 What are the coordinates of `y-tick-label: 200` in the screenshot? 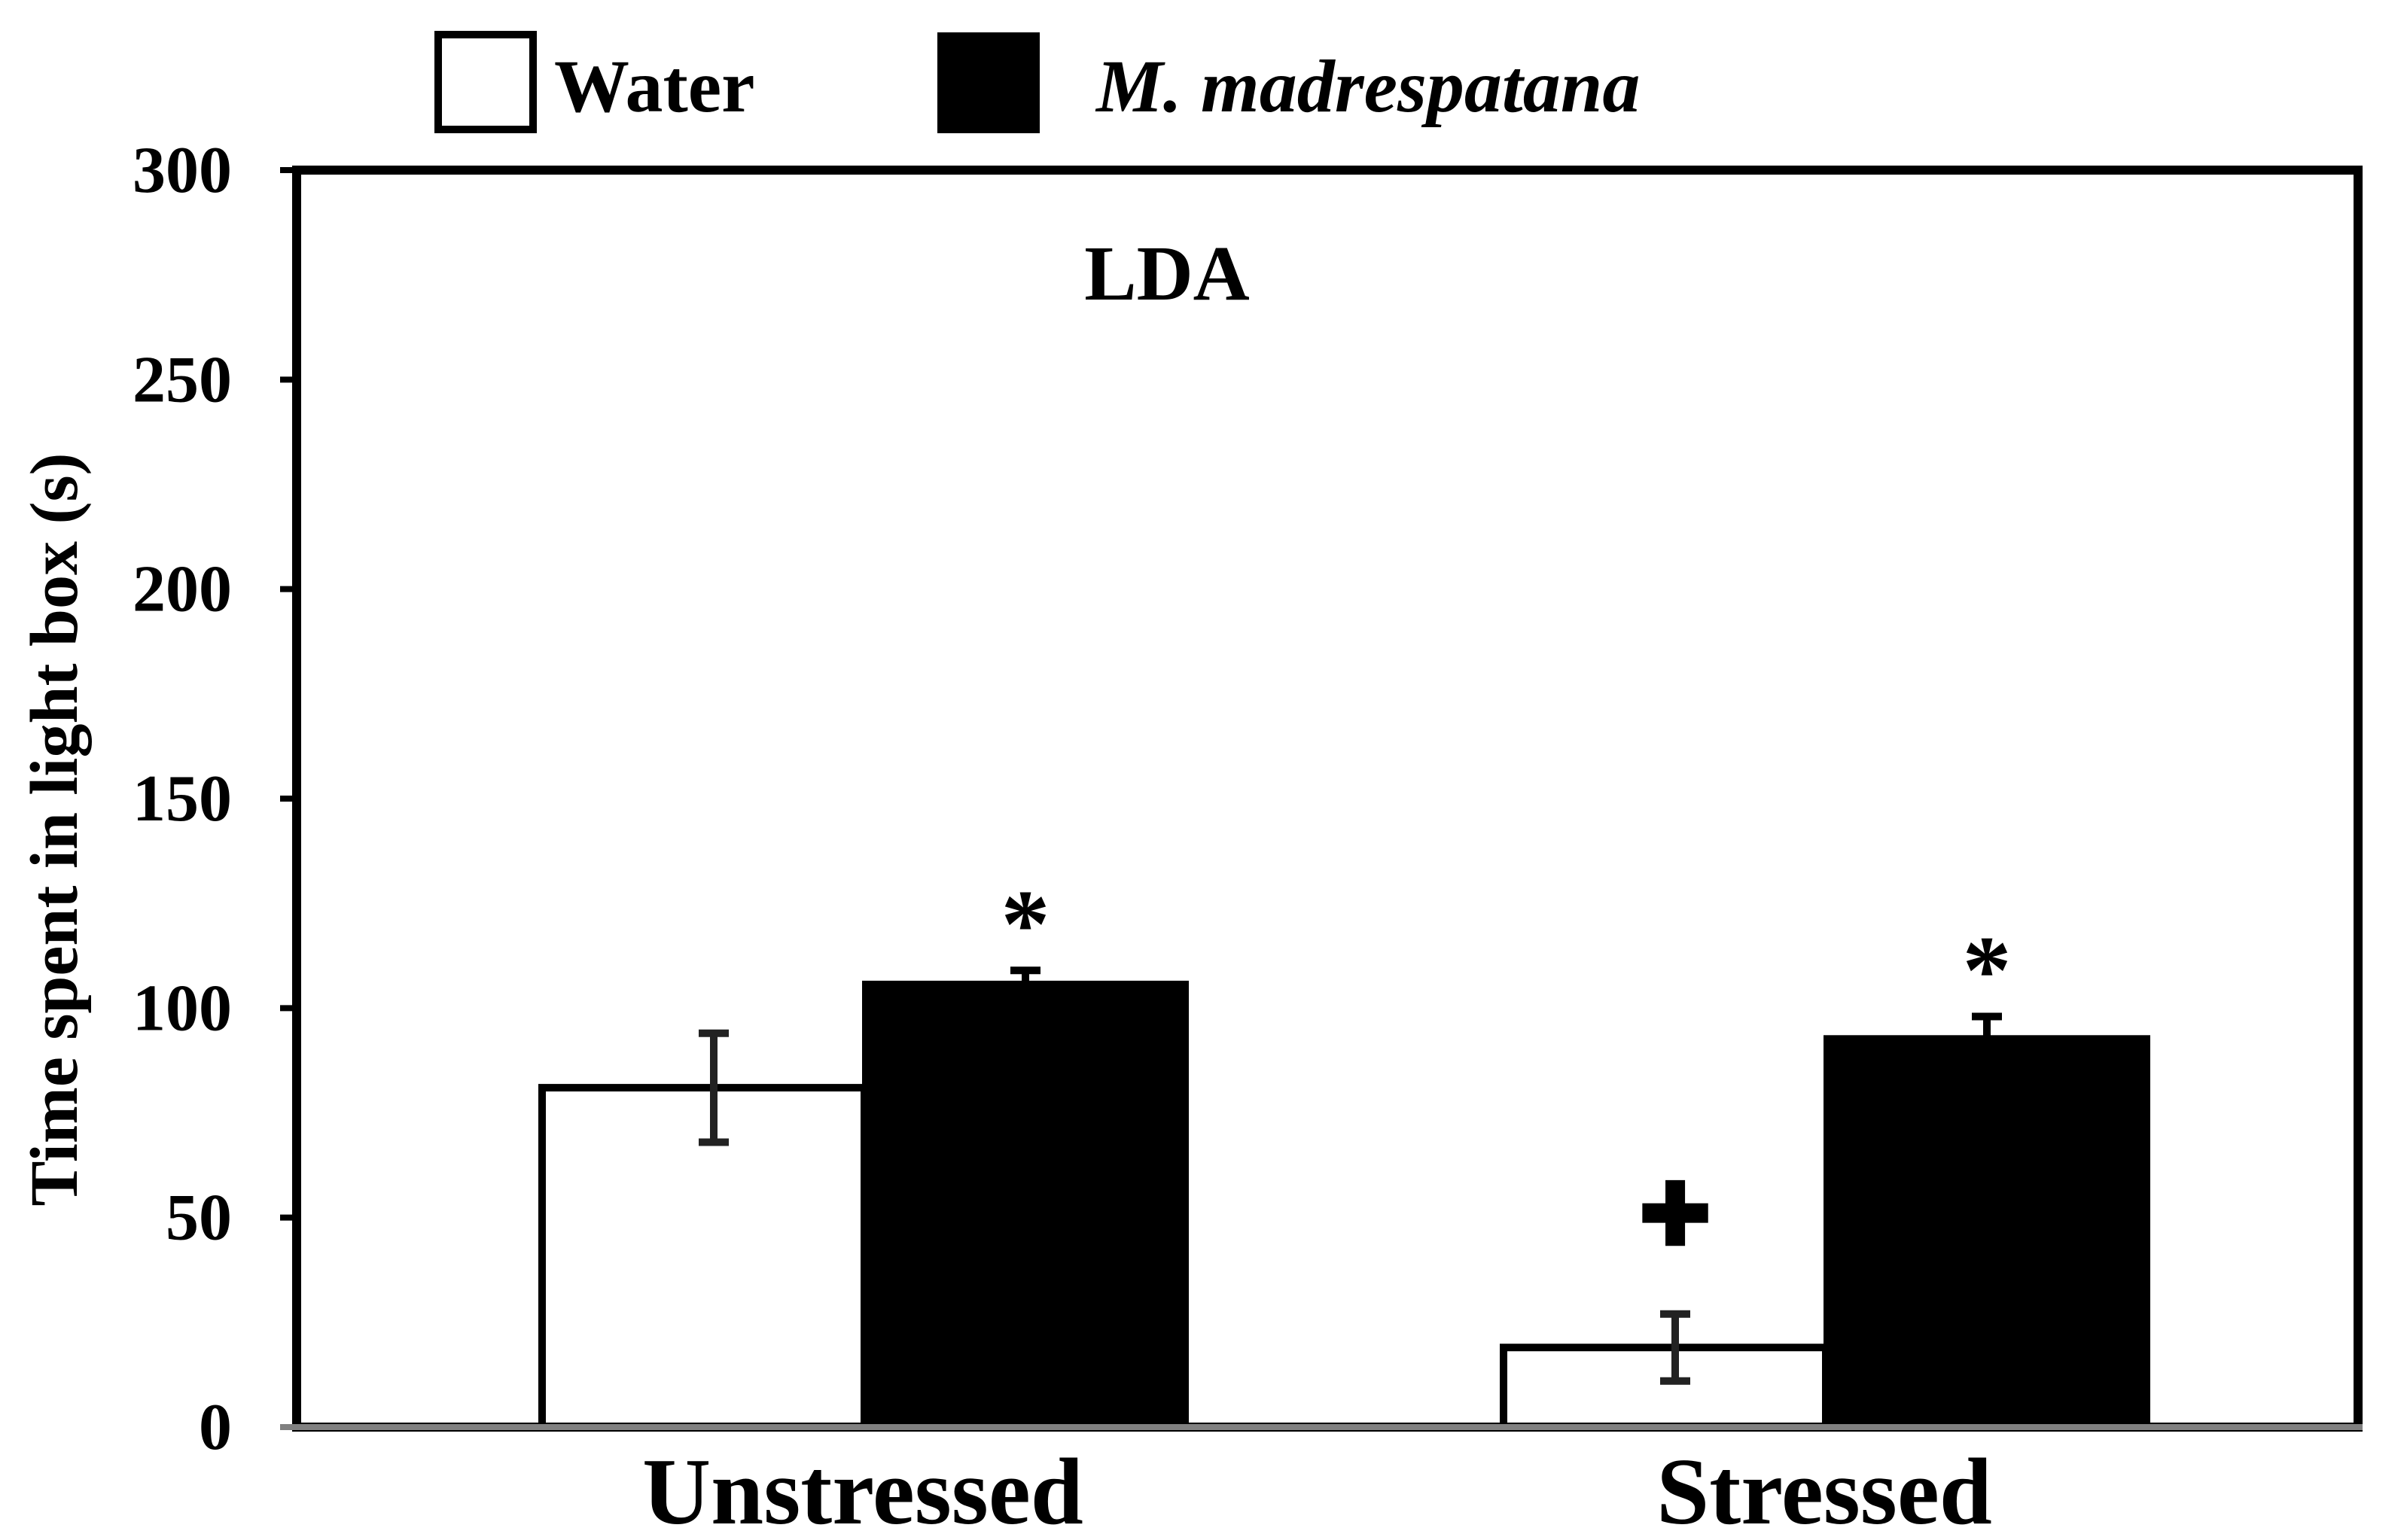 It's located at (182, 589).